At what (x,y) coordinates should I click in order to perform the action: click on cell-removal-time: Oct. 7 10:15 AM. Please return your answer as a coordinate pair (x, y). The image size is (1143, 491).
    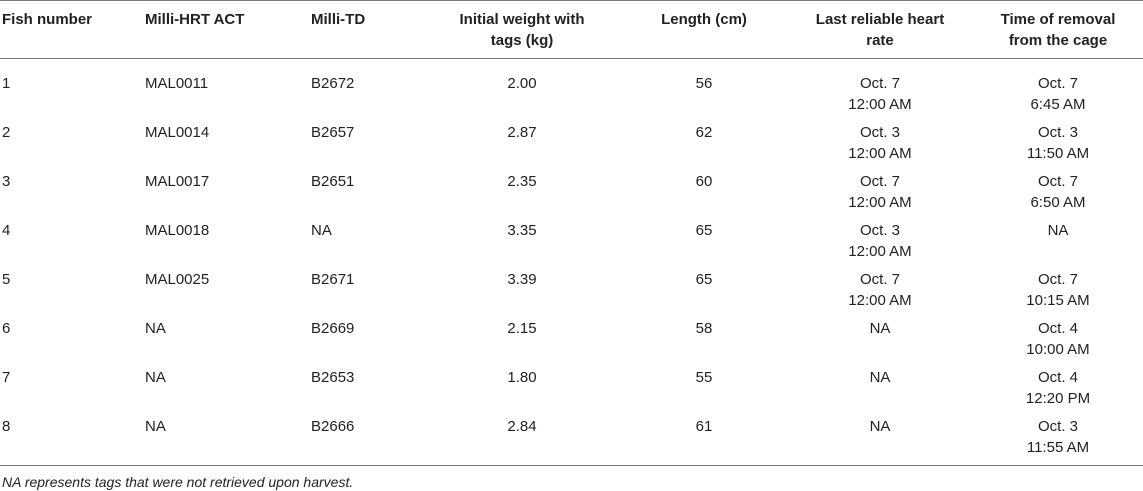
    Looking at the image, I should click on (1058, 293).